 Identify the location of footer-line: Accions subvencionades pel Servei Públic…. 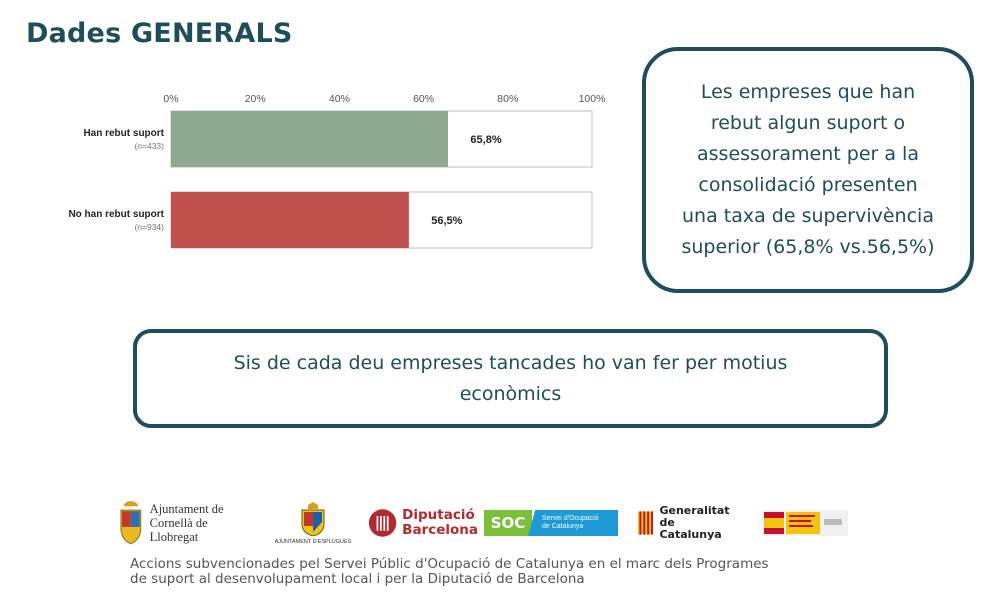
(449, 564).